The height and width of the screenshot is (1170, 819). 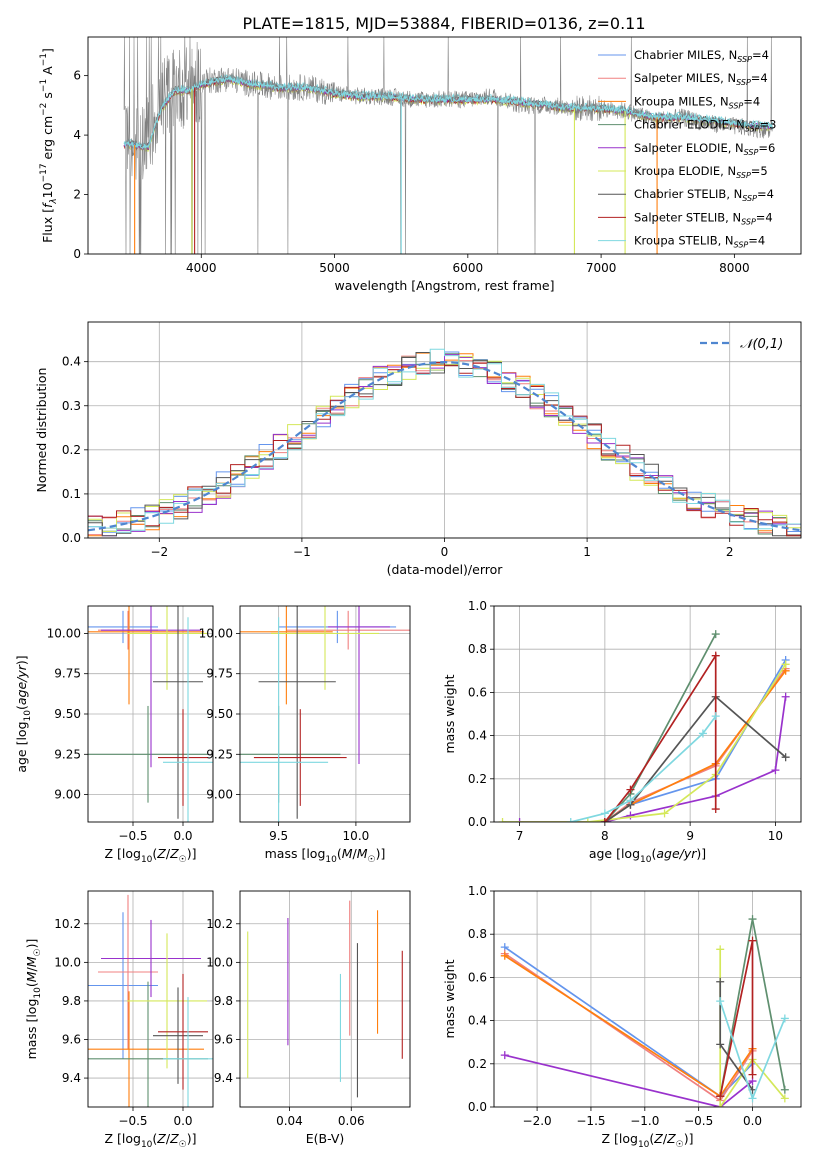 I want to click on age_vs_mass-plot-area, so click(x=325, y=714).